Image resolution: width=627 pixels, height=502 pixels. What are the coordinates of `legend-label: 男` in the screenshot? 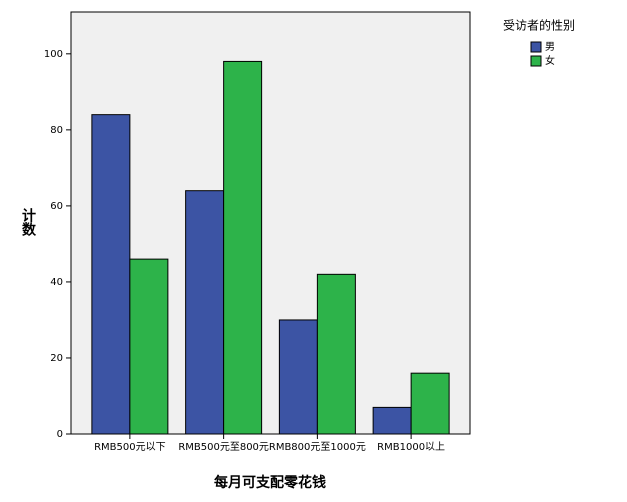 It's located at (550, 47).